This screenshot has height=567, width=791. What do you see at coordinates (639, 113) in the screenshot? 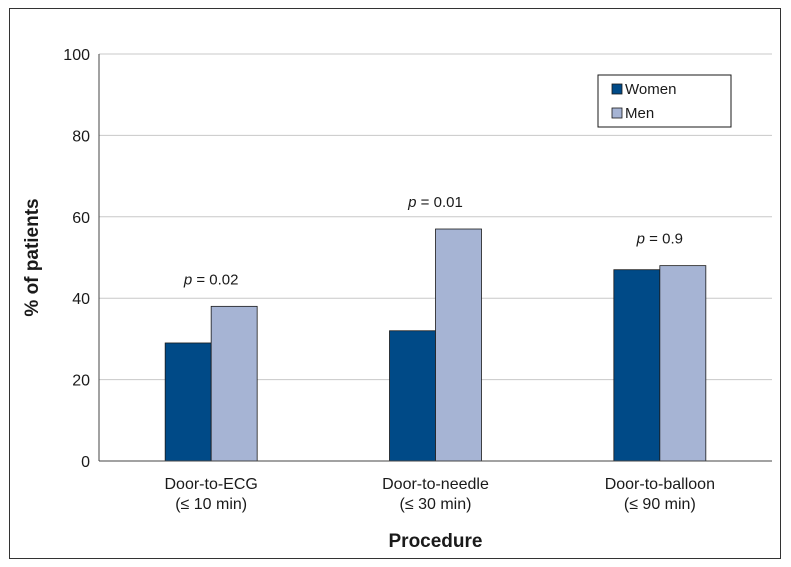
I see `legend-label-men: Men` at bounding box center [639, 113].